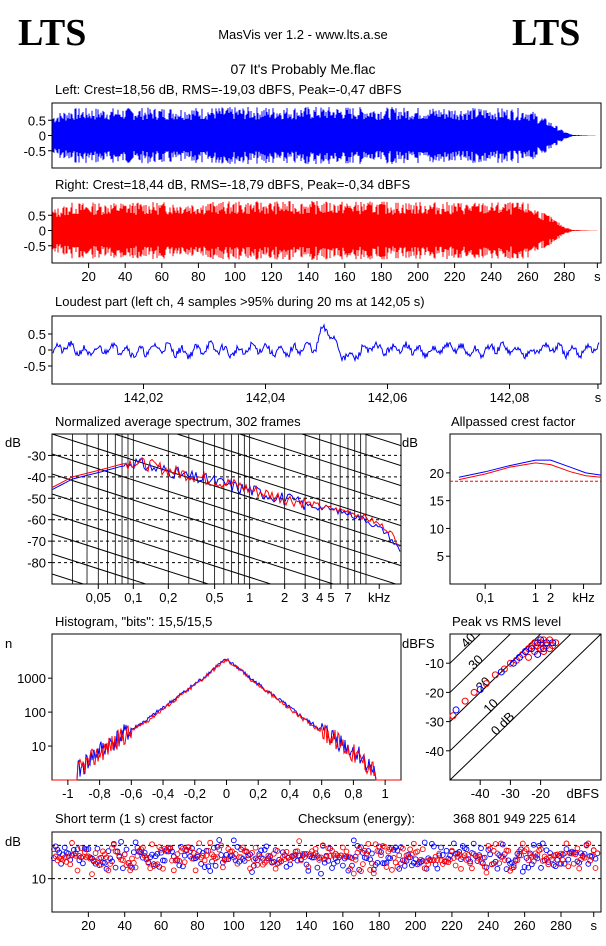  Describe the element at coordinates (550, 597) in the screenshot. I see `allpassed-xtick: 2` at that location.